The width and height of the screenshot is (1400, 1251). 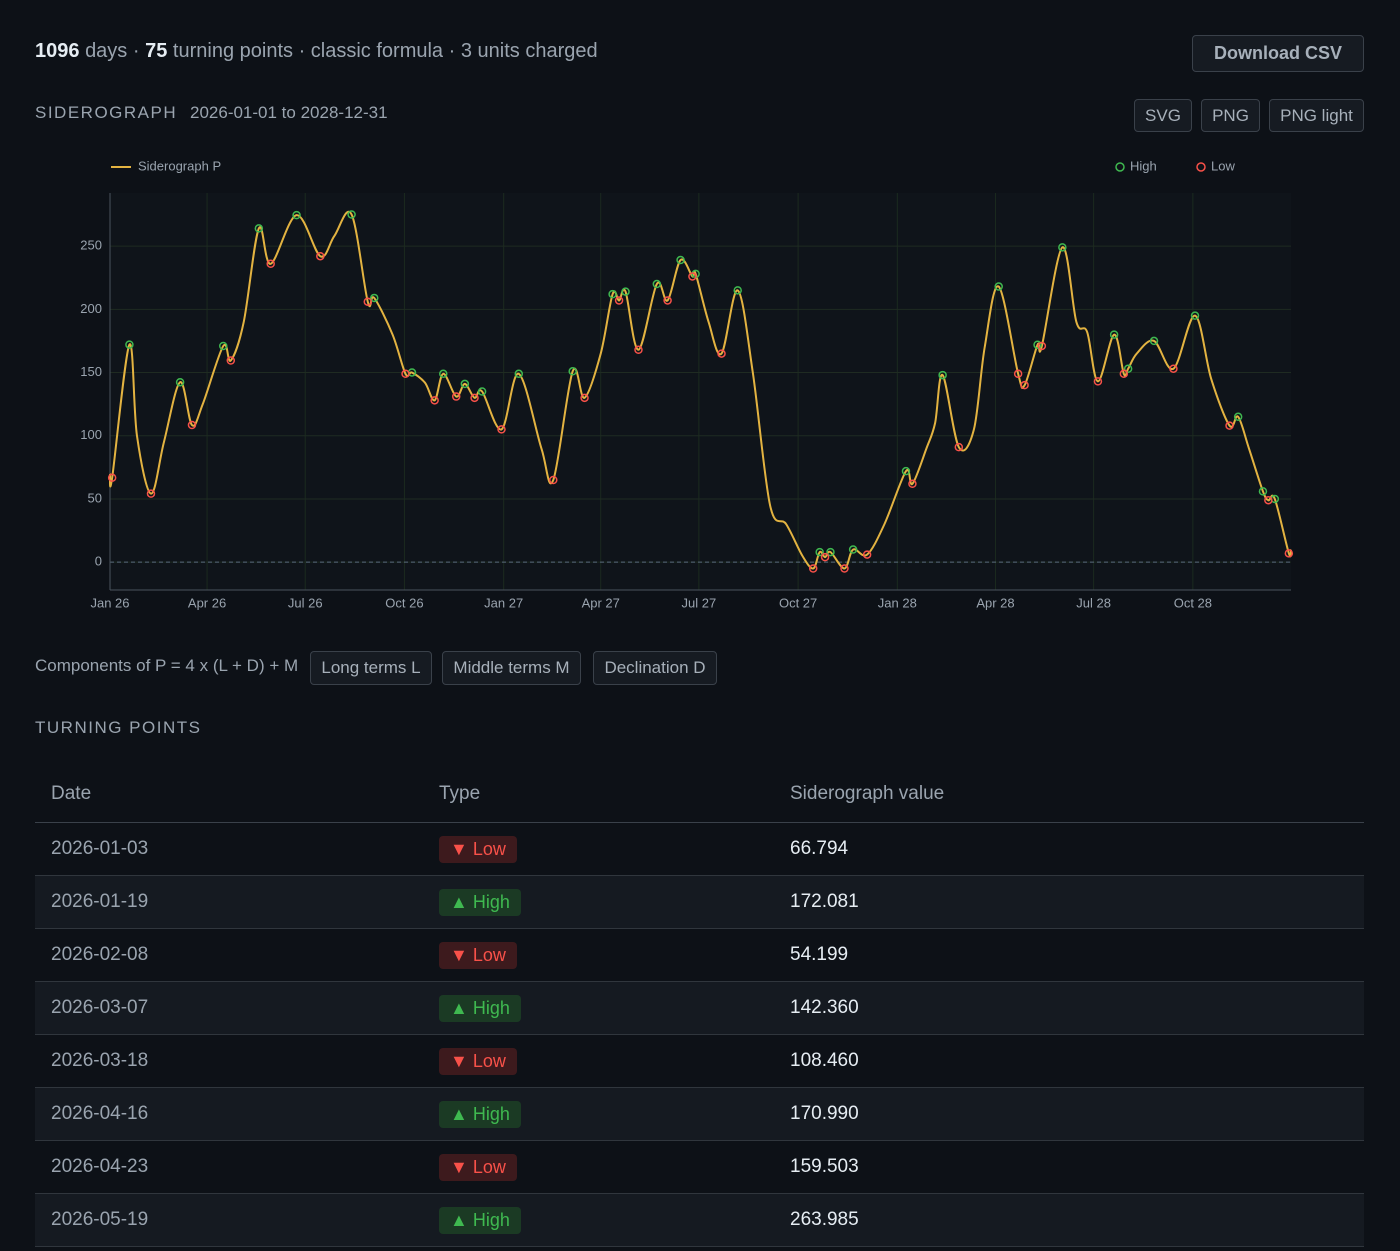 I want to click on x-tick-label: Apr 27, so click(x=601, y=602).